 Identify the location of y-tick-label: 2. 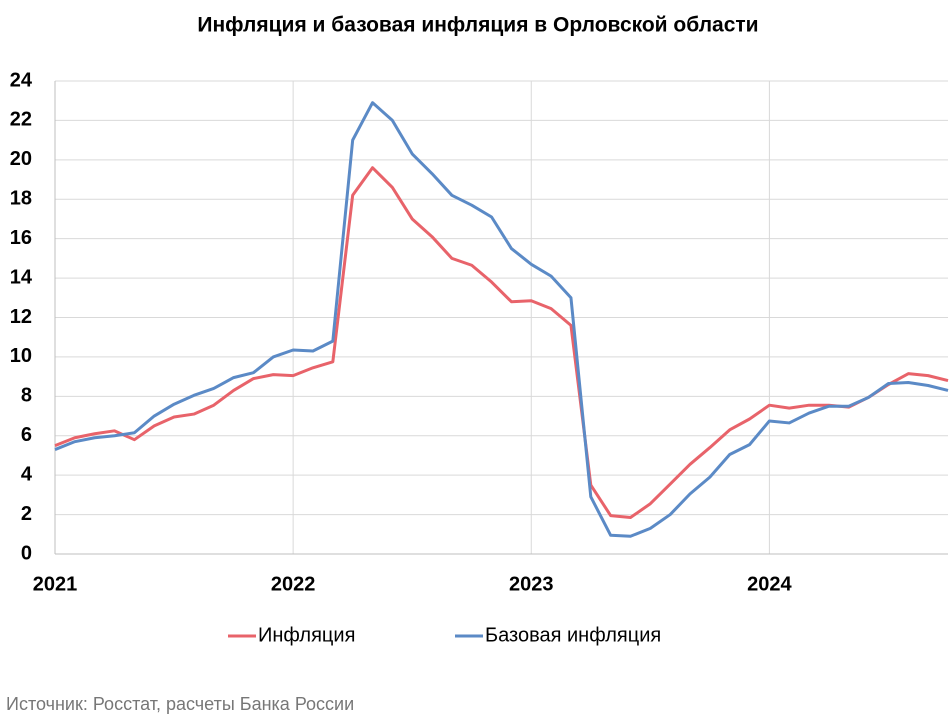
(26, 514).